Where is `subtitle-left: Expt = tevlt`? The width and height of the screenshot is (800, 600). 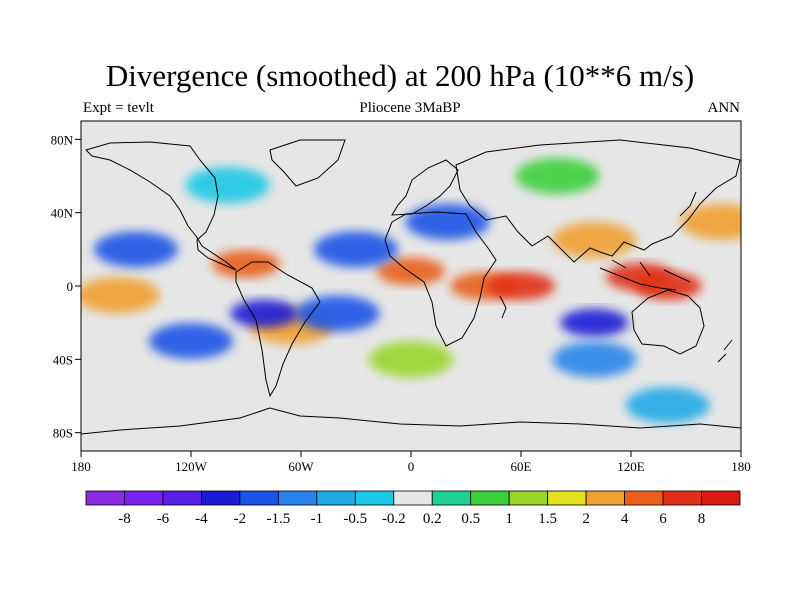 subtitle-left: Expt = tevlt is located at coordinates (118, 108).